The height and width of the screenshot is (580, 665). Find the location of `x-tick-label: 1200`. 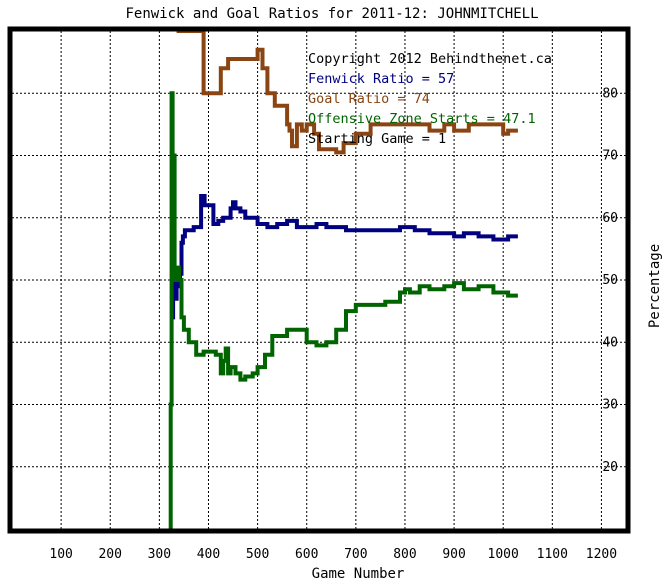

x-tick-label: 1200 is located at coordinates (601, 554).